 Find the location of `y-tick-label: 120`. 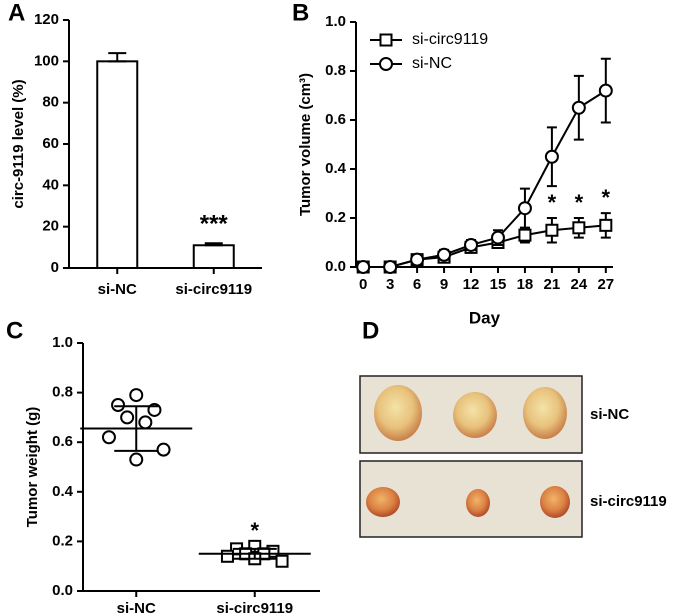

y-tick-label: 120 is located at coordinates (46, 19).